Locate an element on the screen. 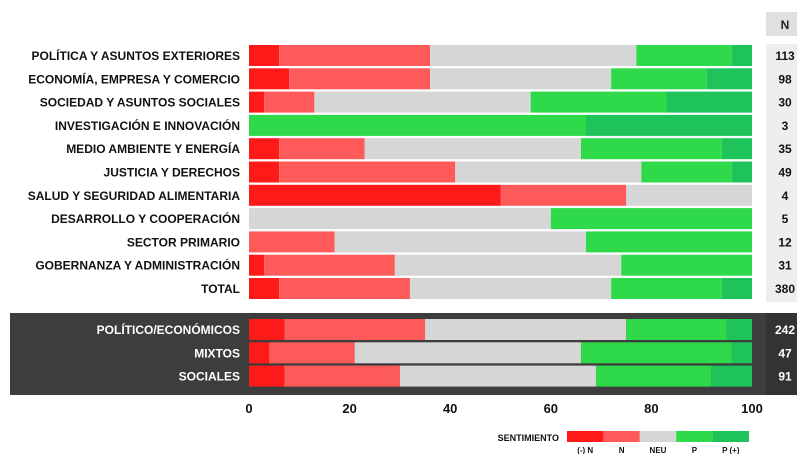 The height and width of the screenshot is (454, 797). n-value: 98 is located at coordinates (785, 79).